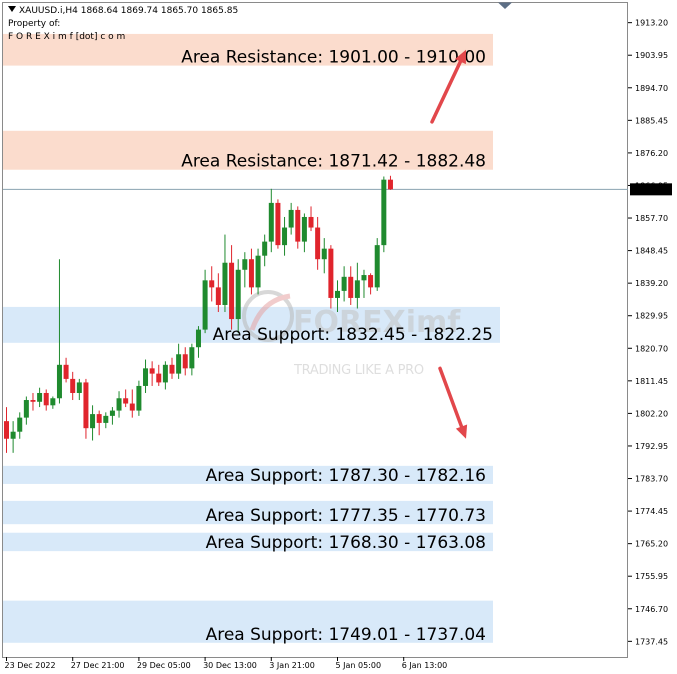 This screenshot has height=674, width=677. I want to click on zone-label-0: Area Resistance: 1901.00 - 1910.00, so click(333, 58).